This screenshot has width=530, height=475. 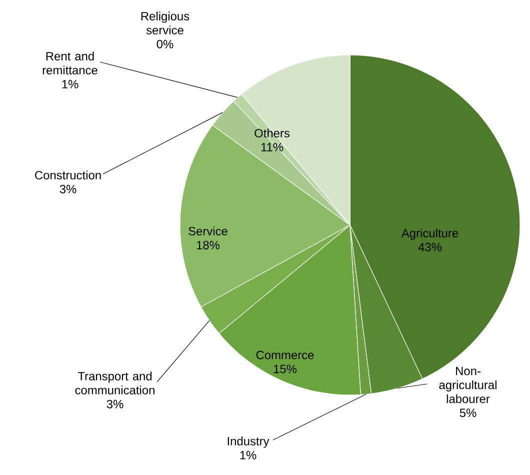 What do you see at coordinates (272, 147) in the screenshot?
I see `data-label: 11%` at bounding box center [272, 147].